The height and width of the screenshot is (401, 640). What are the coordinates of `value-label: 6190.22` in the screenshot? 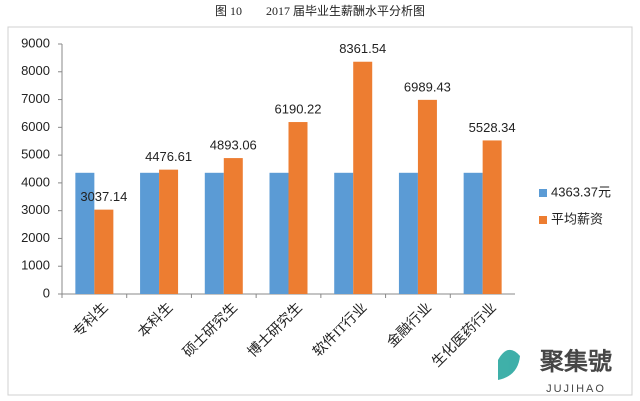 It's located at (298, 108).